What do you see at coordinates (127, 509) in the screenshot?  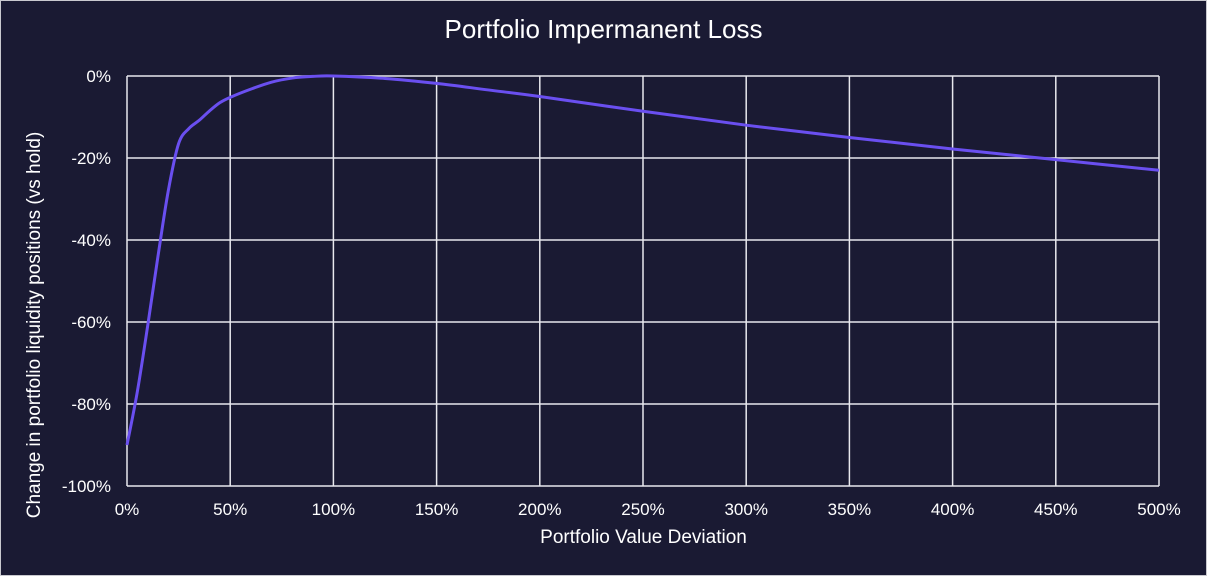 I see `x-tick-label: 0%` at bounding box center [127, 509].